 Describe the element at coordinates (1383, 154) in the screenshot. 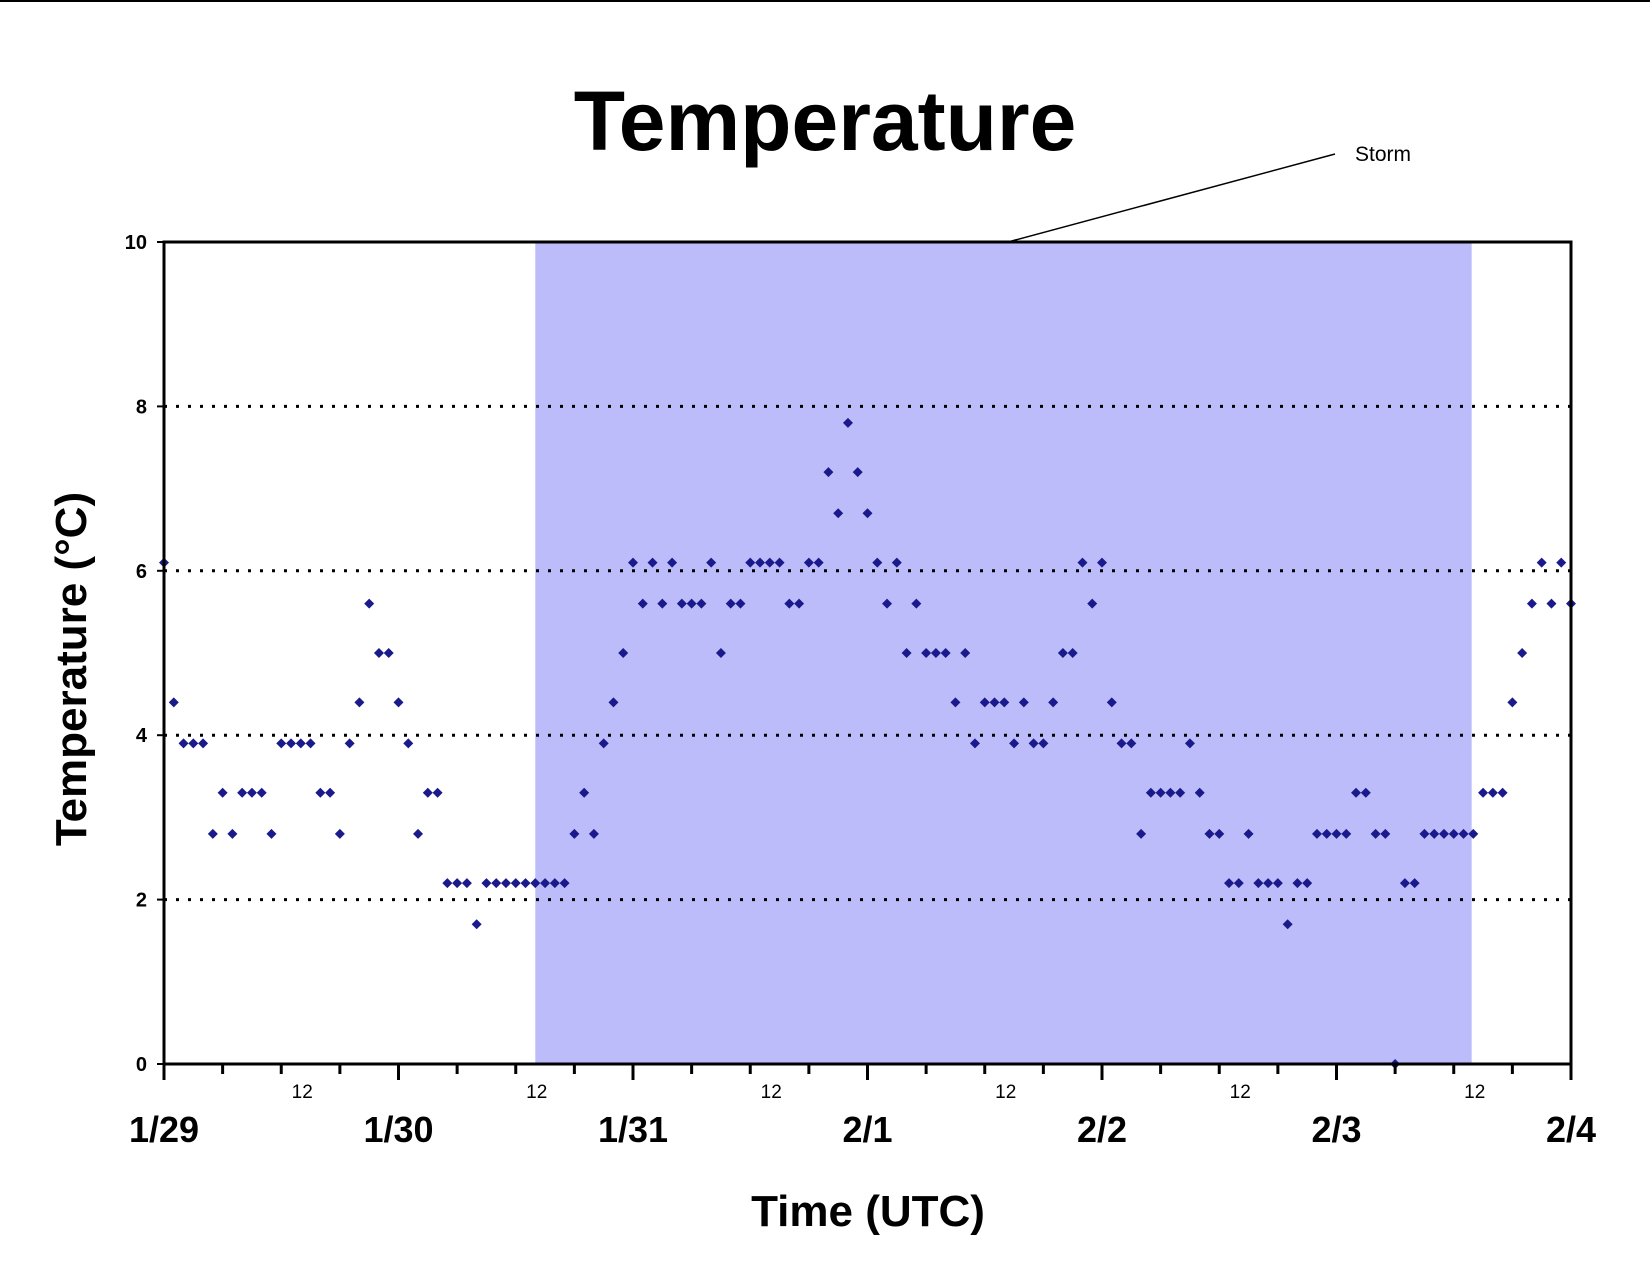

I see `storm-annotation-label: Storm` at that location.